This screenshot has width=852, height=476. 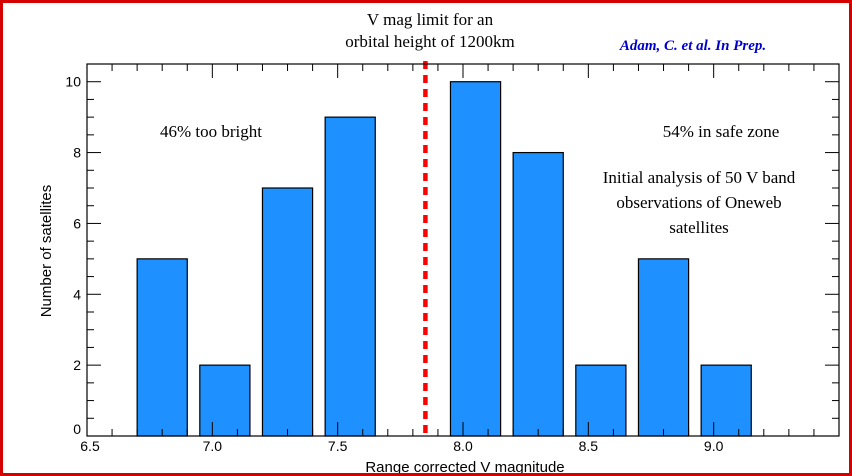 I want to click on analysis-note-line-1: Initial analysis of 50 V band, so click(x=699, y=177).